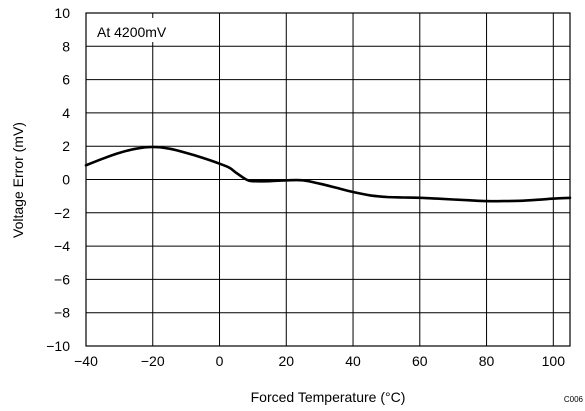  Describe the element at coordinates (574, 399) in the screenshot. I see `figure-code: C006` at that location.